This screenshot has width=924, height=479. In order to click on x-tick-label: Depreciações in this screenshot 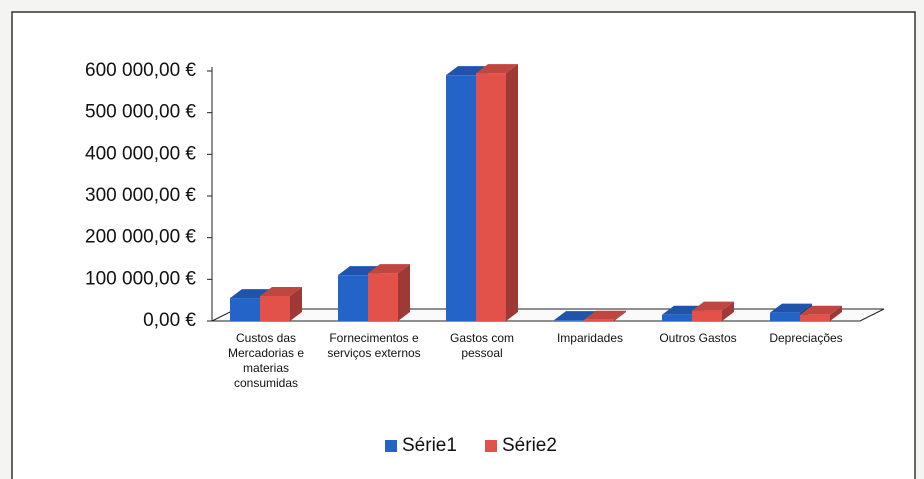, I will do `click(806, 338)`.